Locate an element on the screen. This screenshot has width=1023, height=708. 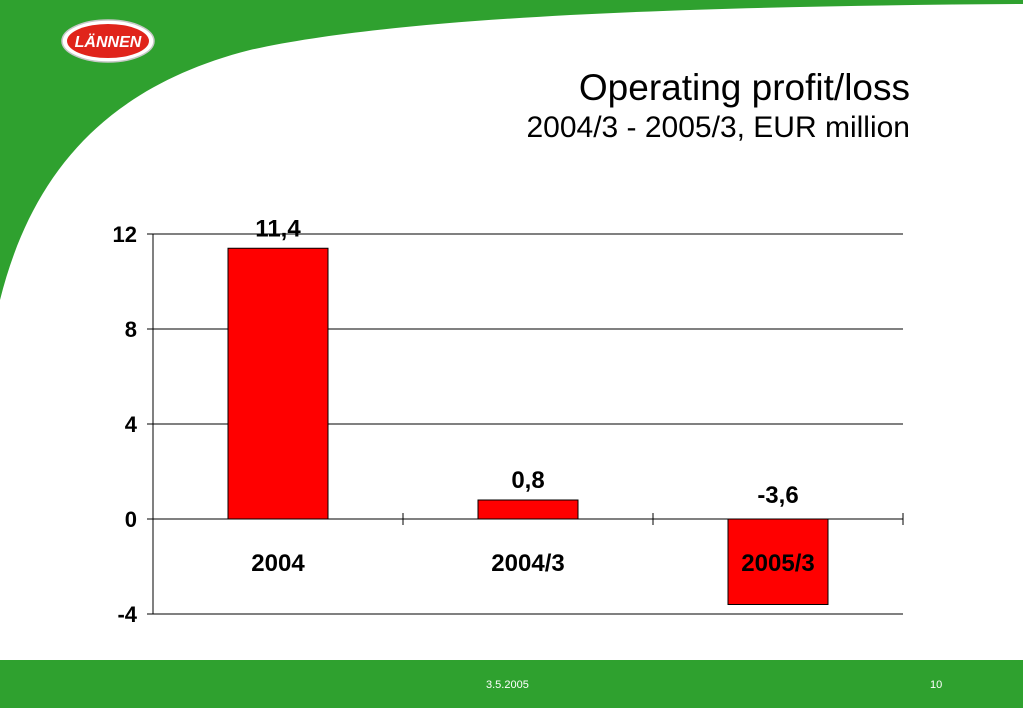
y-tick-label: 0 is located at coordinates (131, 519).